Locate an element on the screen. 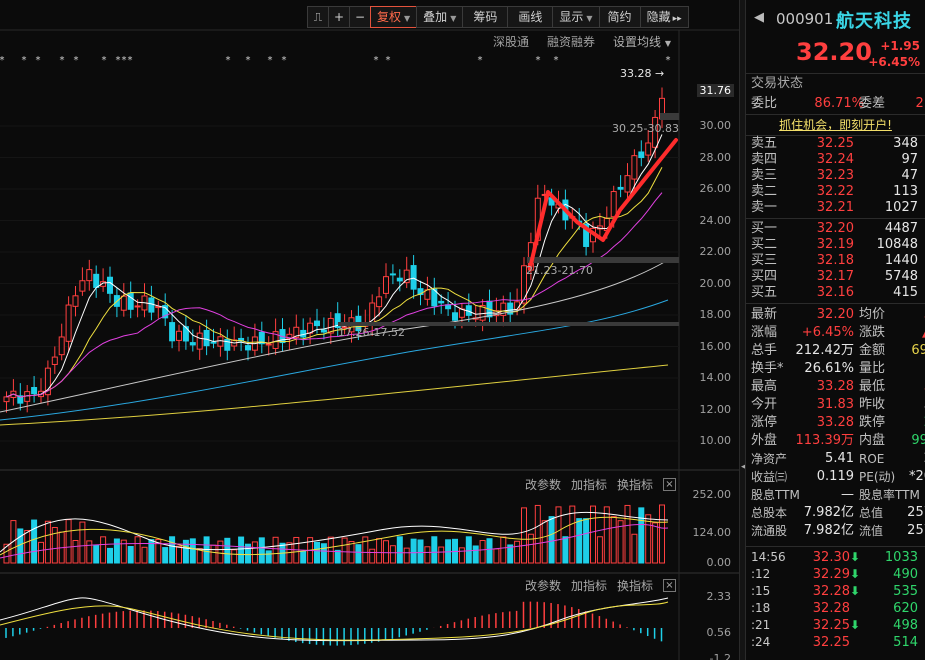 The height and width of the screenshot is (660, 925). volume-ma5-line is located at coordinates (334, 532).